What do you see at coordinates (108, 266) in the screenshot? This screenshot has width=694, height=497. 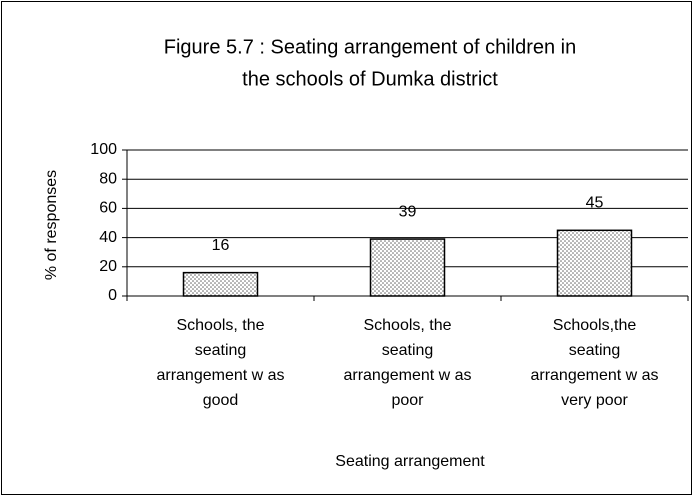 I see `y-tick-label: 20` at bounding box center [108, 266].